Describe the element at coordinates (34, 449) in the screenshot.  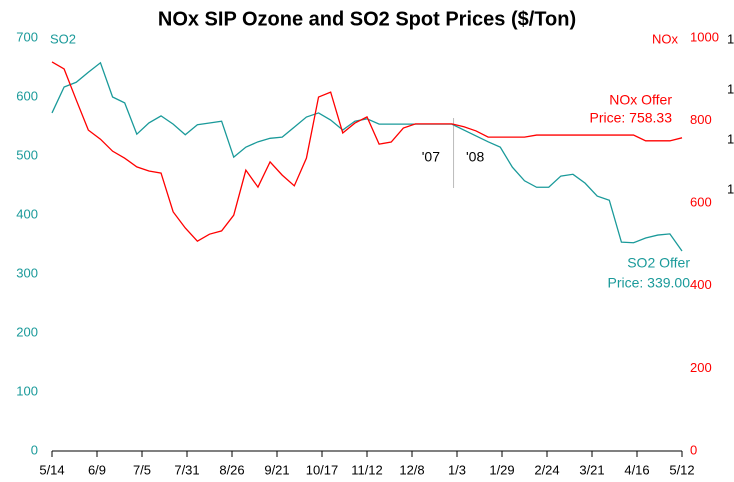
I see `y-tick-label: 0` at that location.